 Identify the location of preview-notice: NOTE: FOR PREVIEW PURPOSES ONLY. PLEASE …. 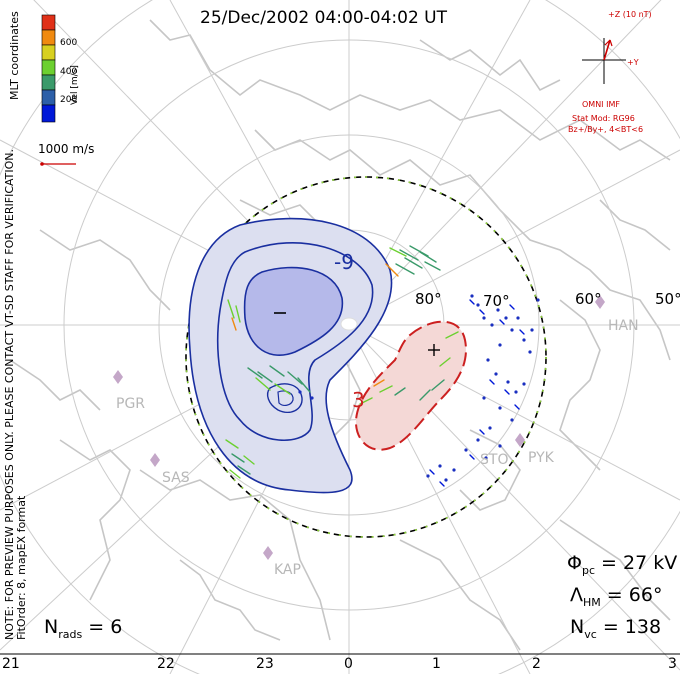
(15, 394).